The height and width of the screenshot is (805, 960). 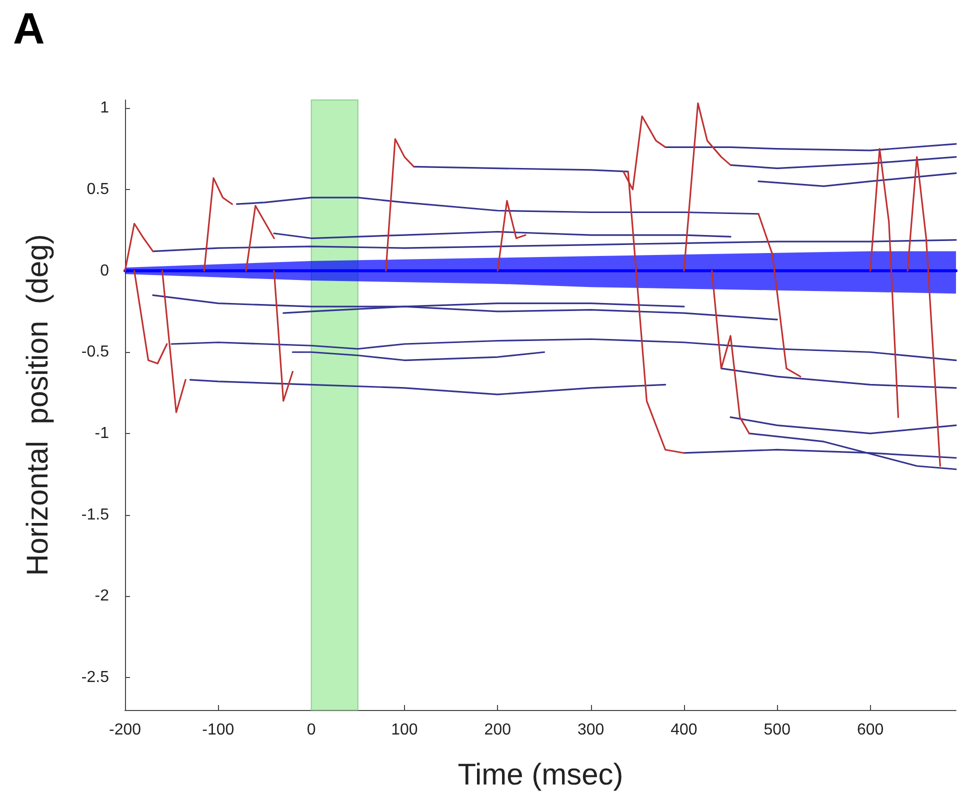 What do you see at coordinates (38, 405) in the screenshot?
I see `y-axis-title: Horizontal position (deg)` at bounding box center [38, 405].